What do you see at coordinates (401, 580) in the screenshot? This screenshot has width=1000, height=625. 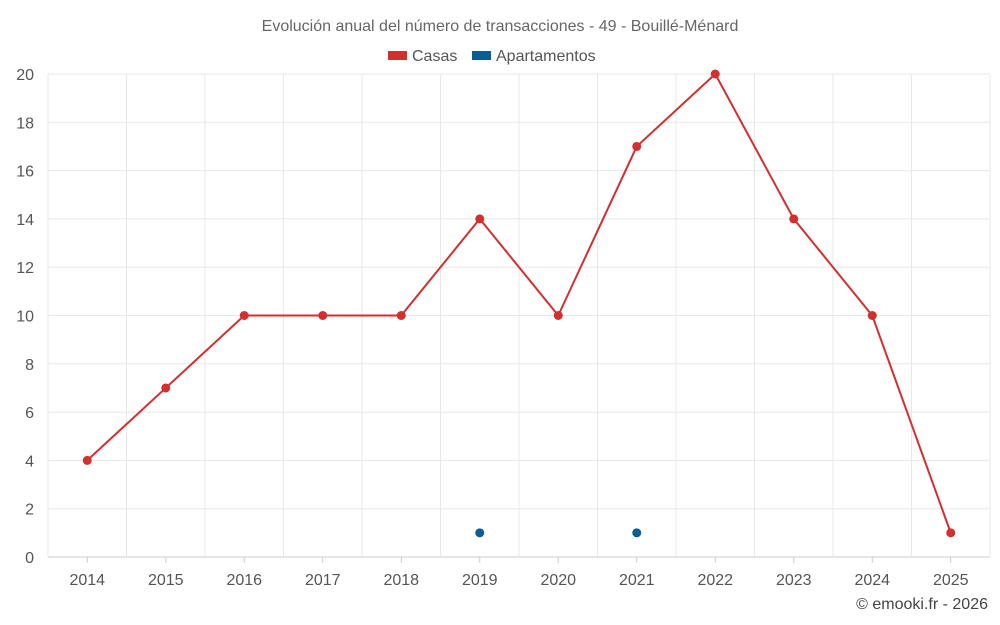 I see `x-tick-label: 2018` at bounding box center [401, 580].